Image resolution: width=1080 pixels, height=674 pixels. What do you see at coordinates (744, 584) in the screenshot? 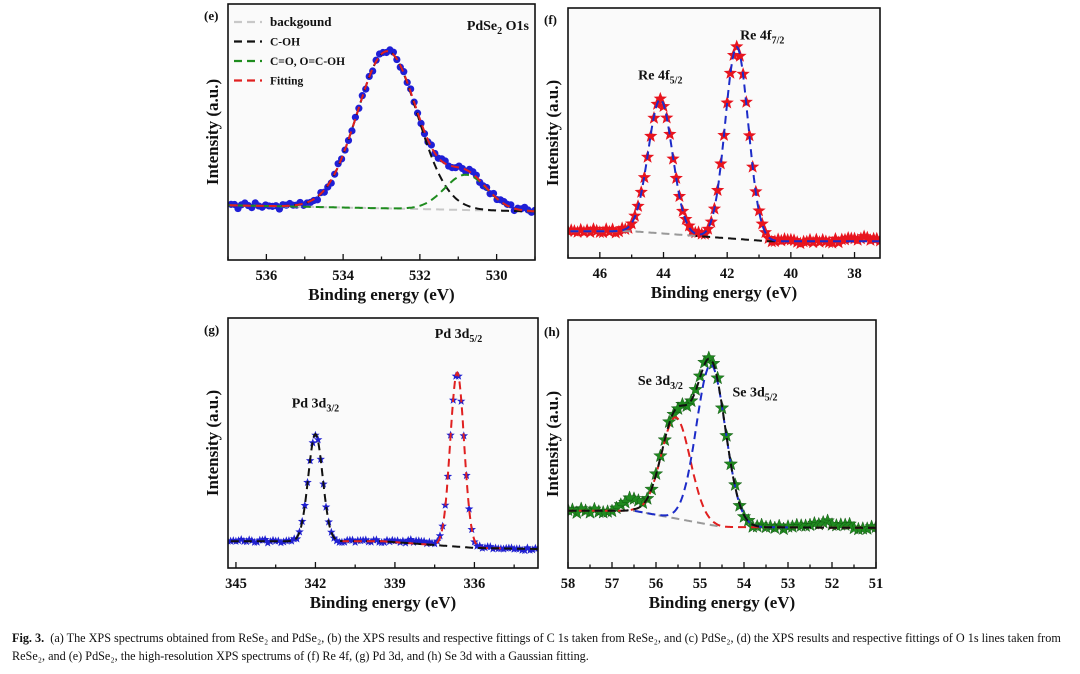
I see `x-tick-label: 54` at bounding box center [744, 584].